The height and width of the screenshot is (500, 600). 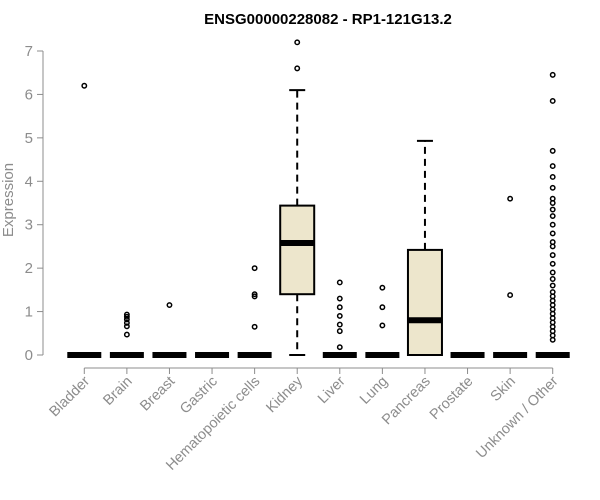 I want to click on y-axis-label: Expression, so click(x=8, y=200).